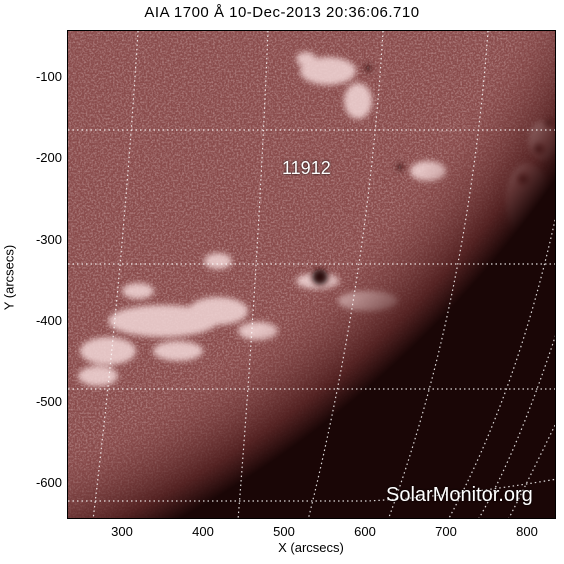  What do you see at coordinates (9, 277) in the screenshot?
I see `y-axis-label: Y (arcsecs)` at bounding box center [9, 277].